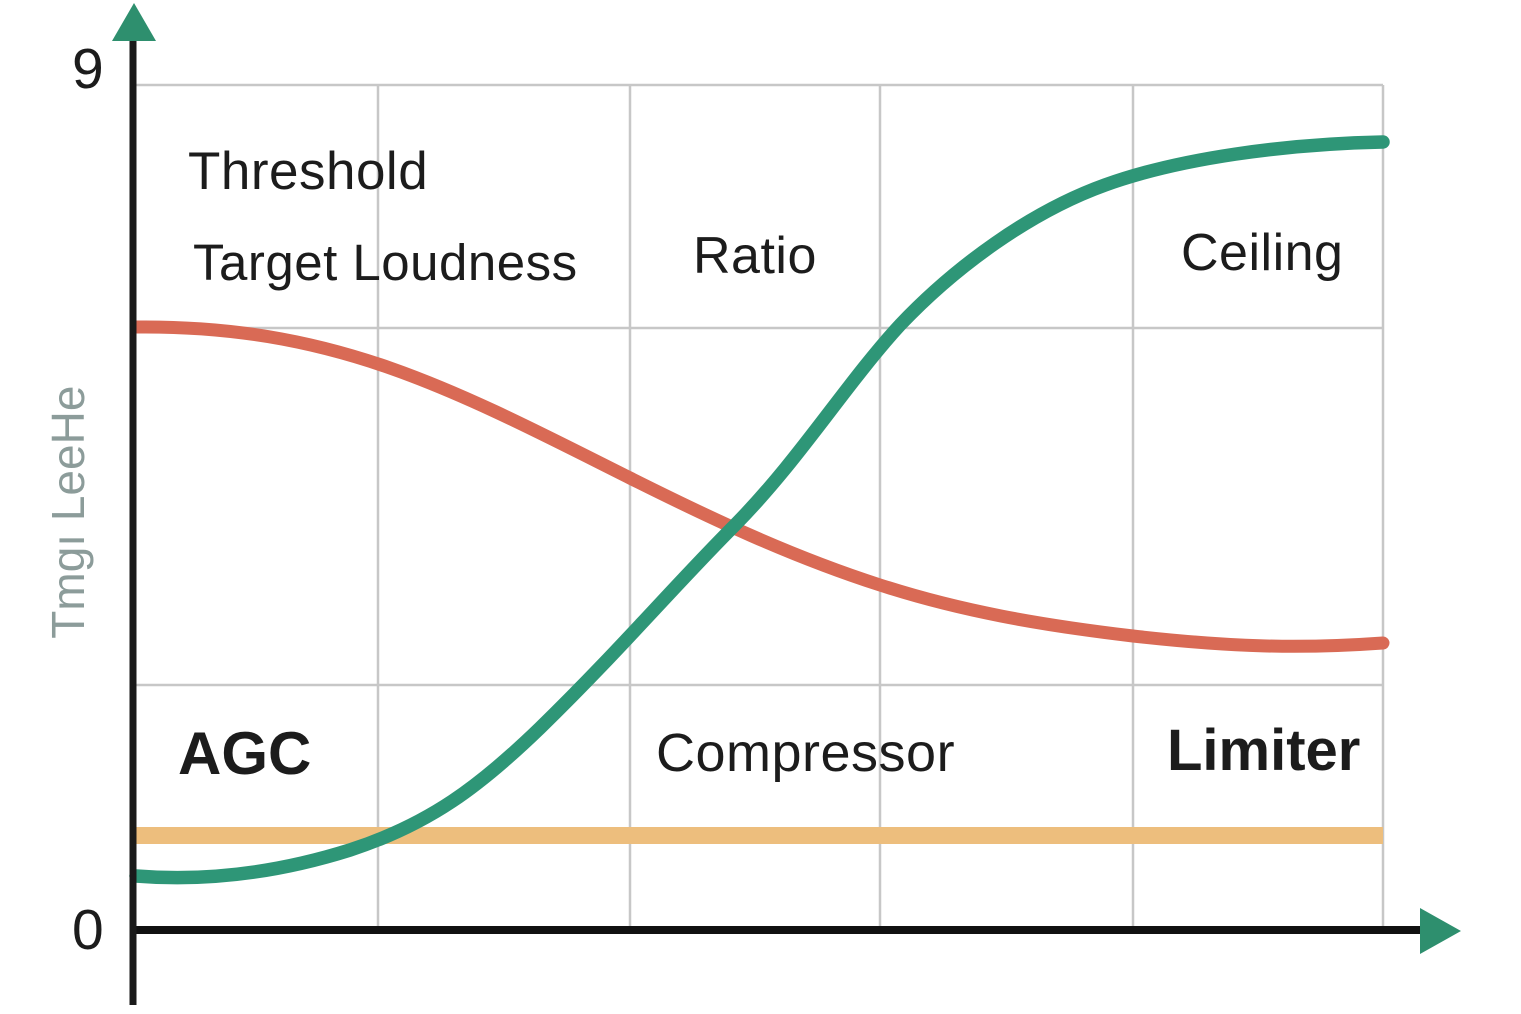 The image size is (1521, 1014). Describe the element at coordinates (88, 930) in the screenshot. I see `y-tick-0: 0` at that location.